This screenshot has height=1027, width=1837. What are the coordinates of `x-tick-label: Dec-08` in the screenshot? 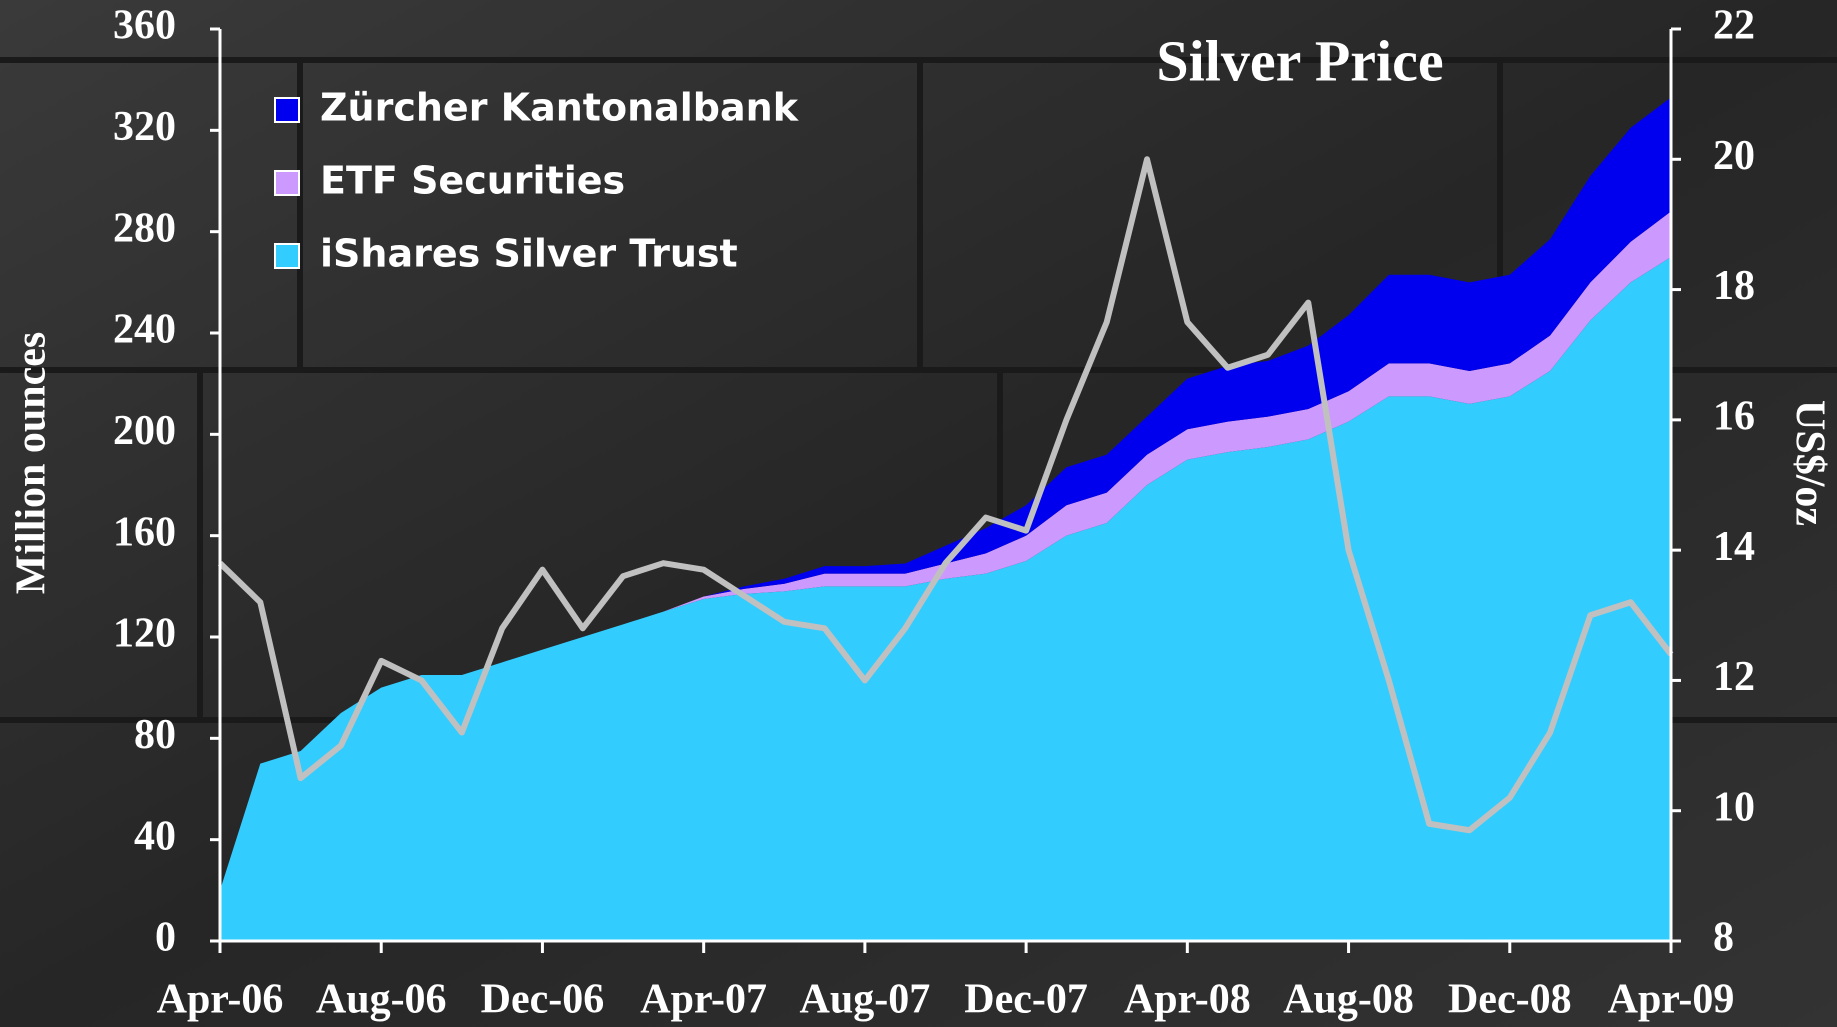 It's located at (1510, 1000).